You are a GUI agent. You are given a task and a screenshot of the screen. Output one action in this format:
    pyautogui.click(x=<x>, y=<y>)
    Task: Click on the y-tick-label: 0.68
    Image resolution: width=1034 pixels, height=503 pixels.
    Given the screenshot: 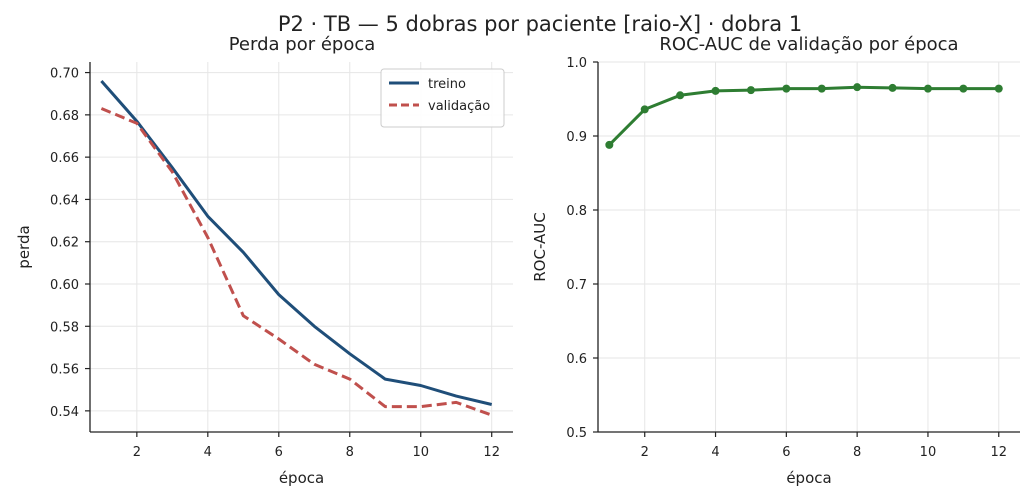 What is the action you would take?
    pyautogui.click(x=64, y=116)
    